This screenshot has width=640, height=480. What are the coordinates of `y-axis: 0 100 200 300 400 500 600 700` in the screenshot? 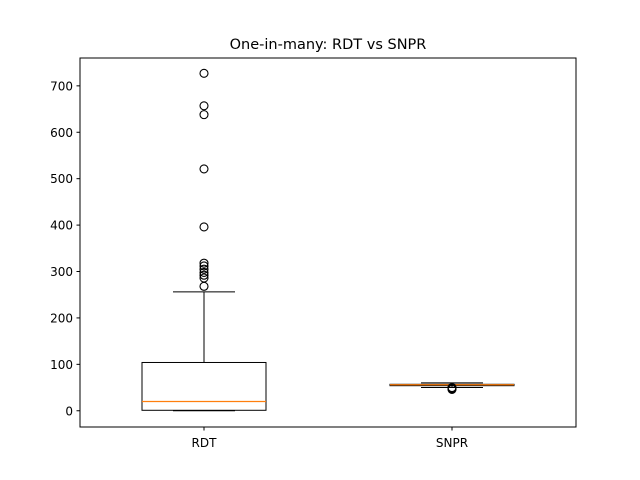 It's located at (65, 248).